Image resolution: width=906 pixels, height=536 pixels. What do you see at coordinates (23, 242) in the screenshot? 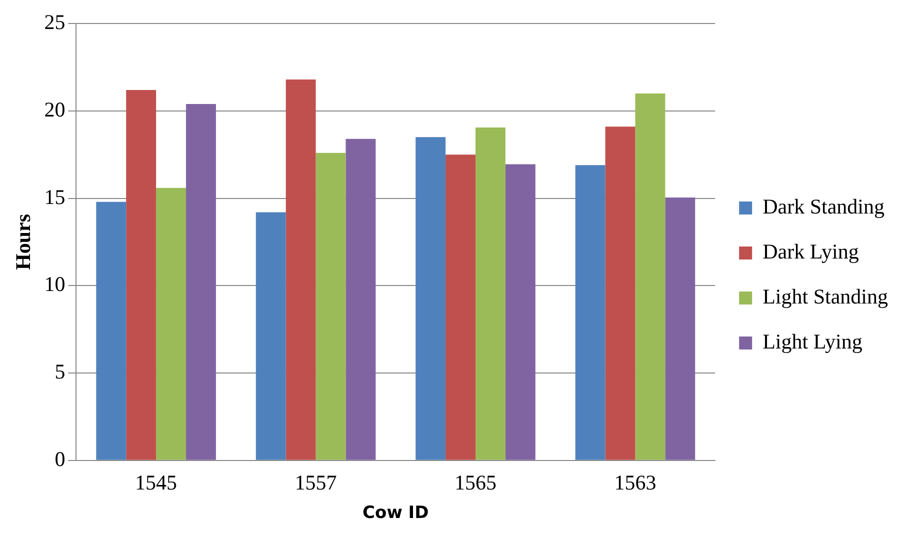
I see `y-axis-title: Hours` at bounding box center [23, 242].